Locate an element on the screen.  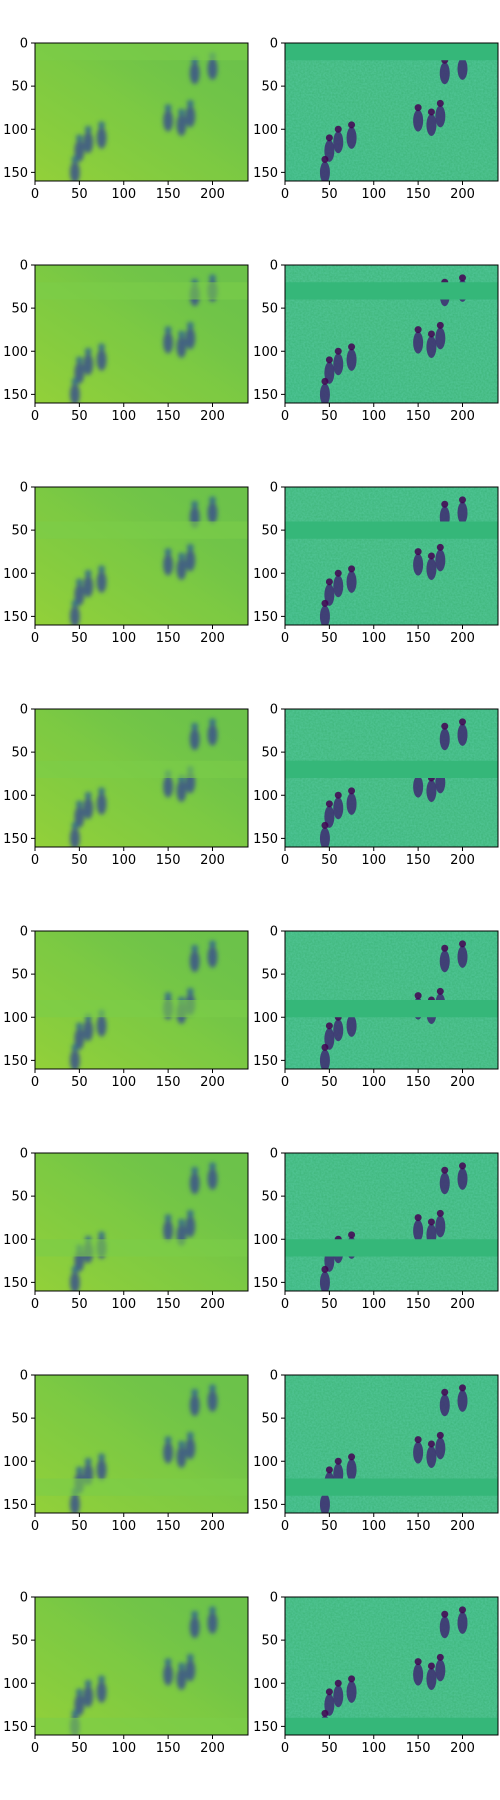
subplot-r4-c1: 0 50 100 150 200 0 50 100 150 is located at coordinates (376, 1007).